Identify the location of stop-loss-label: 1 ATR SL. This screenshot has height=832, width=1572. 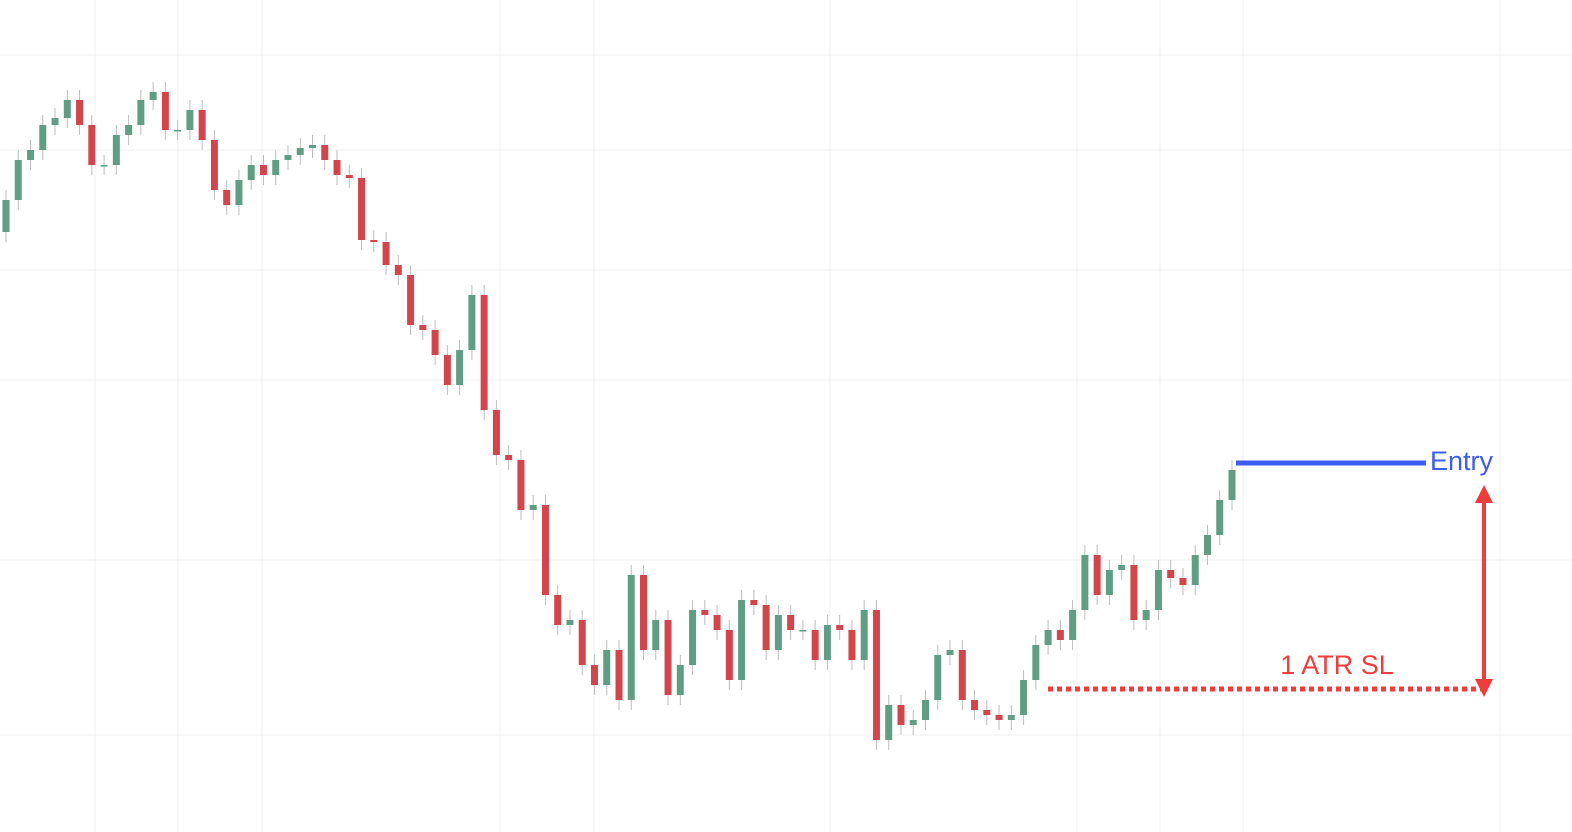
(1337, 665).